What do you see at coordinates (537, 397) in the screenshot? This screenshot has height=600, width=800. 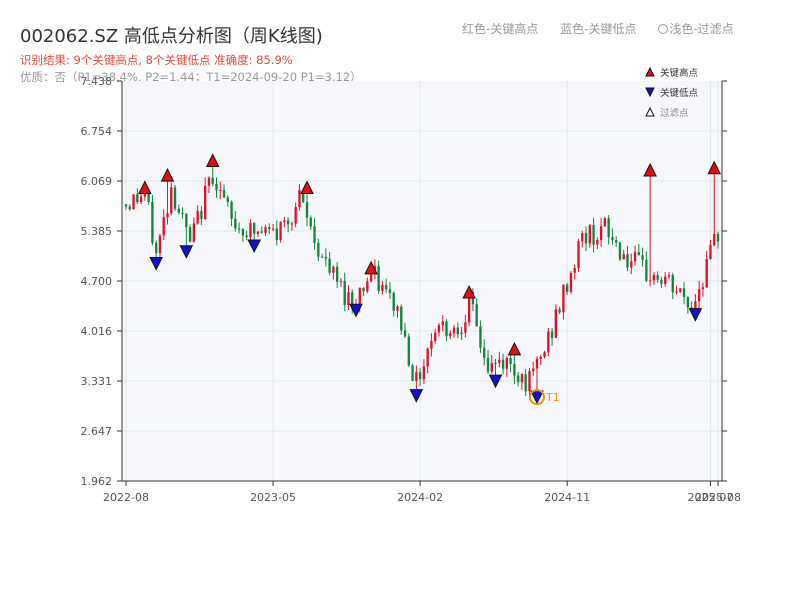 I see `t1-circle` at bounding box center [537, 397].